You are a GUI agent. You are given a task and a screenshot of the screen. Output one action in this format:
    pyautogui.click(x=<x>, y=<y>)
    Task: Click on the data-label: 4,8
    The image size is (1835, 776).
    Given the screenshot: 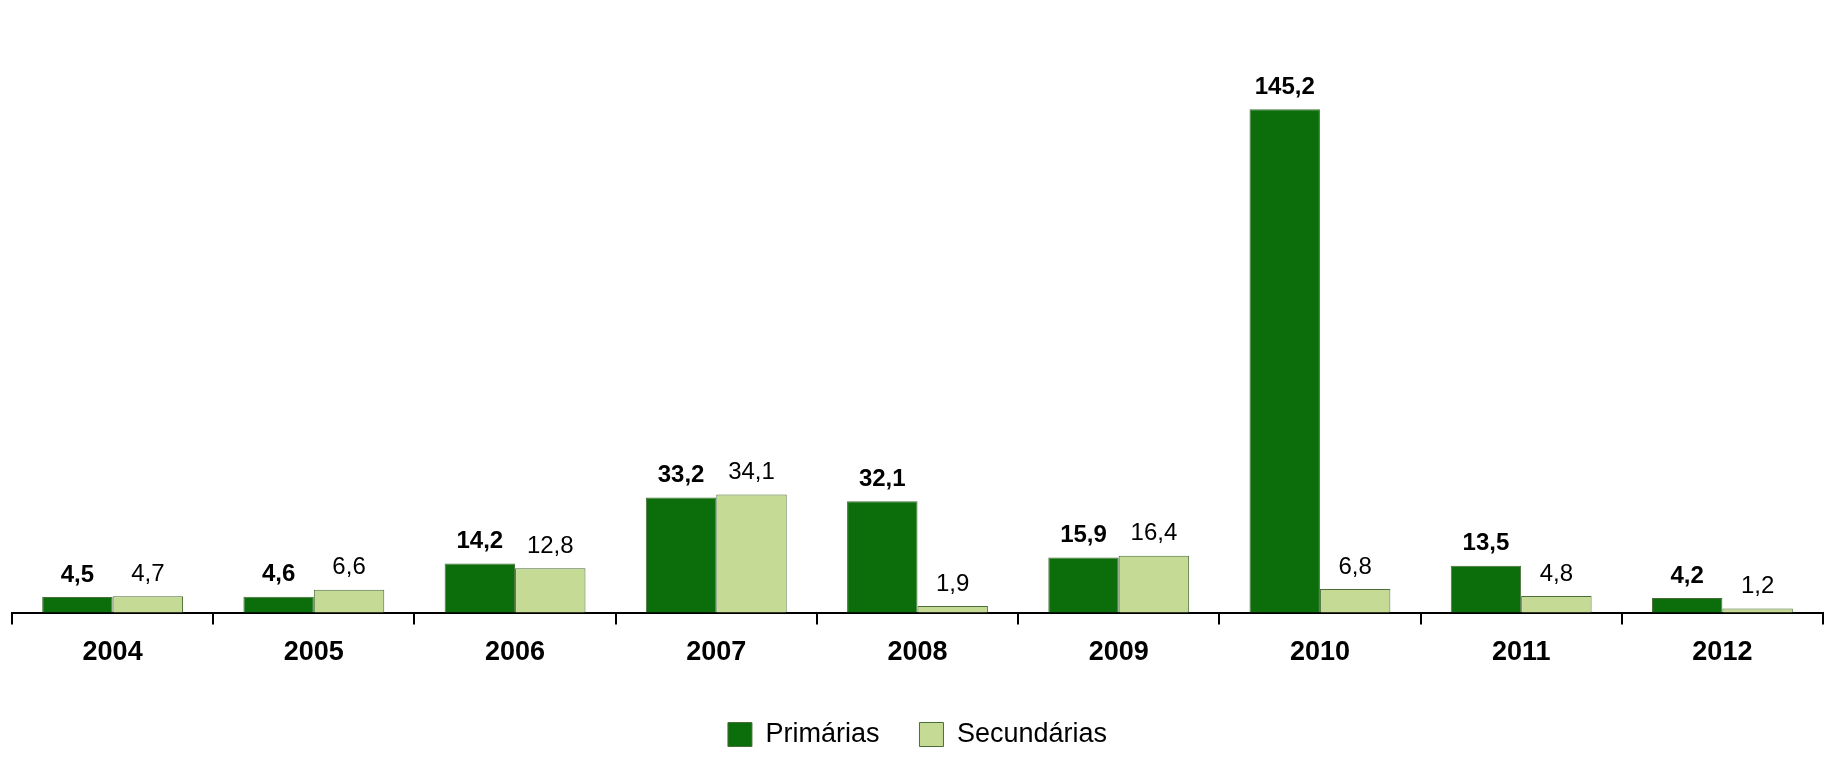 What is the action you would take?
    pyautogui.click(x=1556, y=572)
    